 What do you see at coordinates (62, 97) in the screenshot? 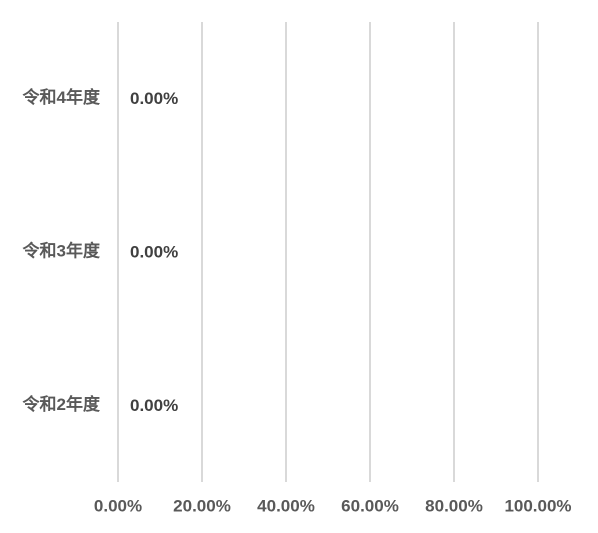
I see `y-tick-label: 令和4年度` at bounding box center [62, 97].